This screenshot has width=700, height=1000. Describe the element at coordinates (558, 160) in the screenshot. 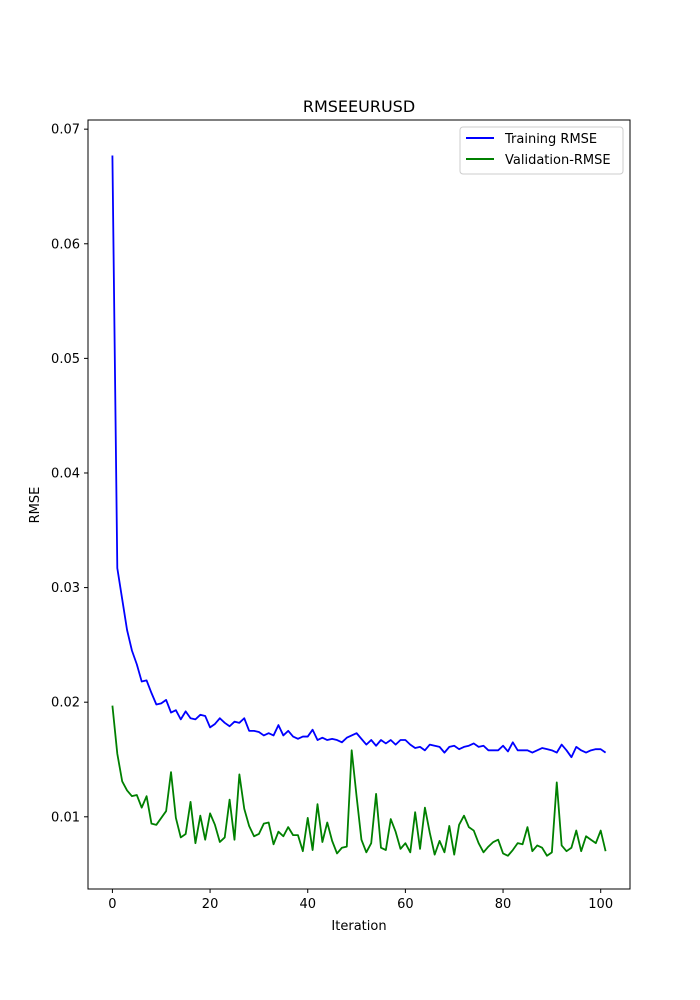

I see `legend-label-validation: Validation-RMSE` at that location.